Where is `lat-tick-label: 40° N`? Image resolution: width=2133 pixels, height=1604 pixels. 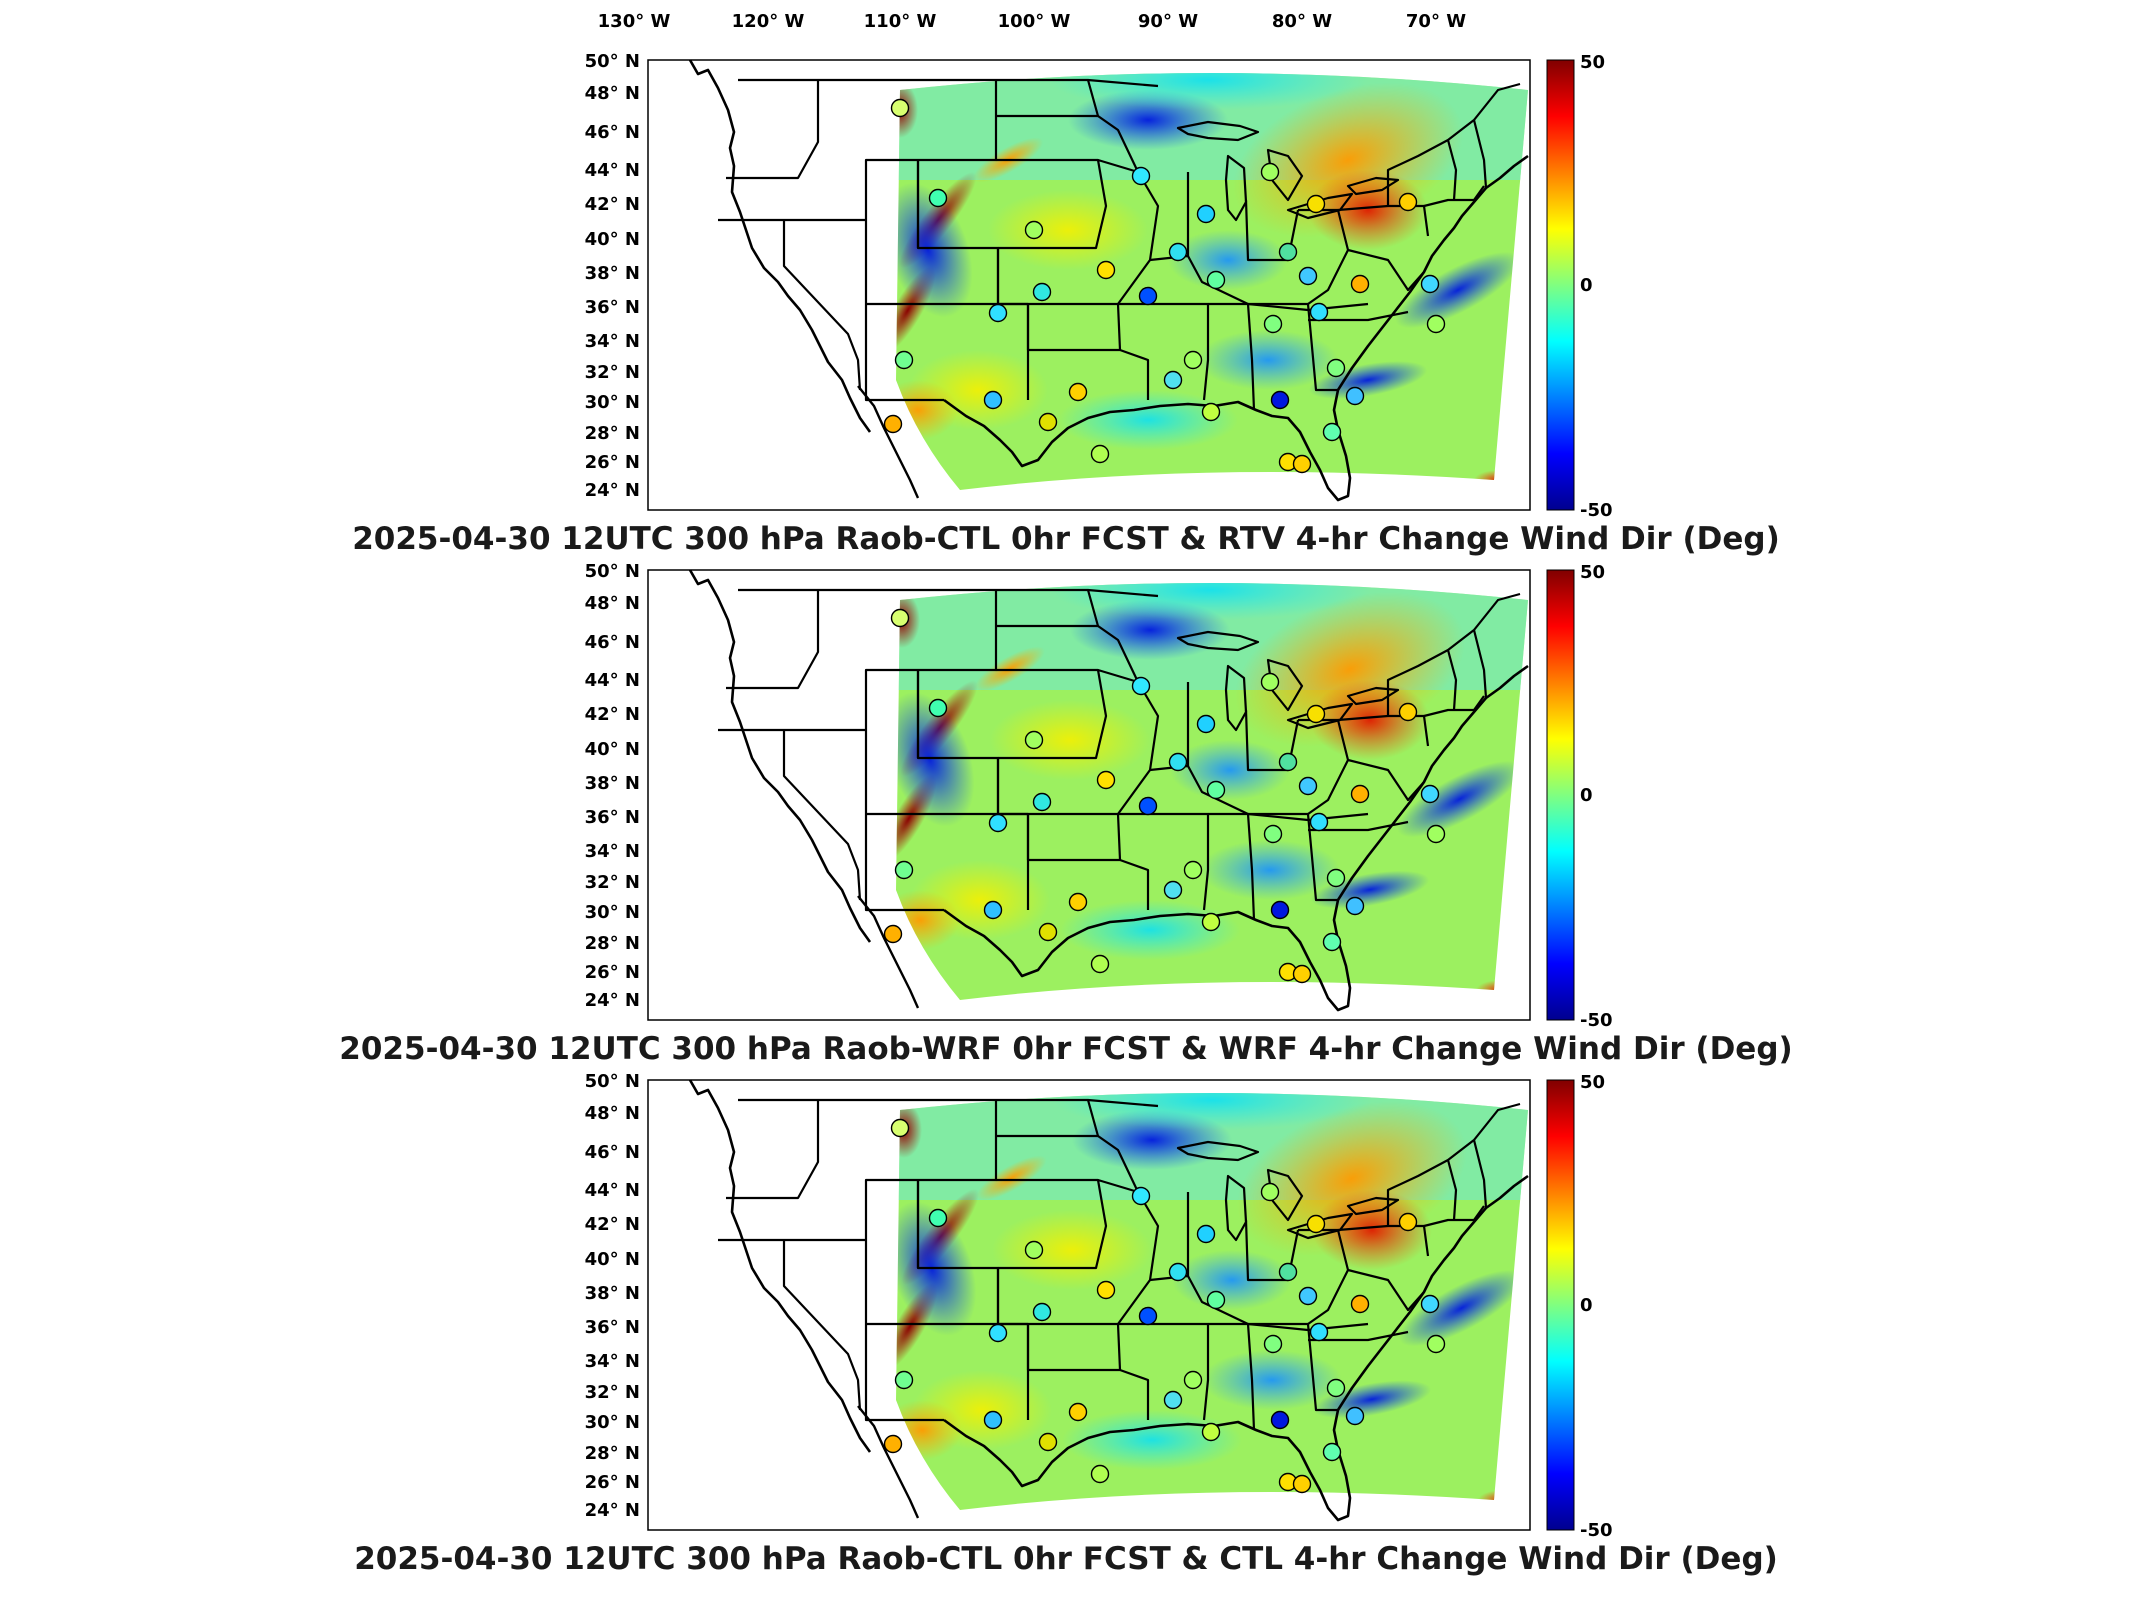
lat-tick-label: 40° N is located at coordinates (612, 1259).